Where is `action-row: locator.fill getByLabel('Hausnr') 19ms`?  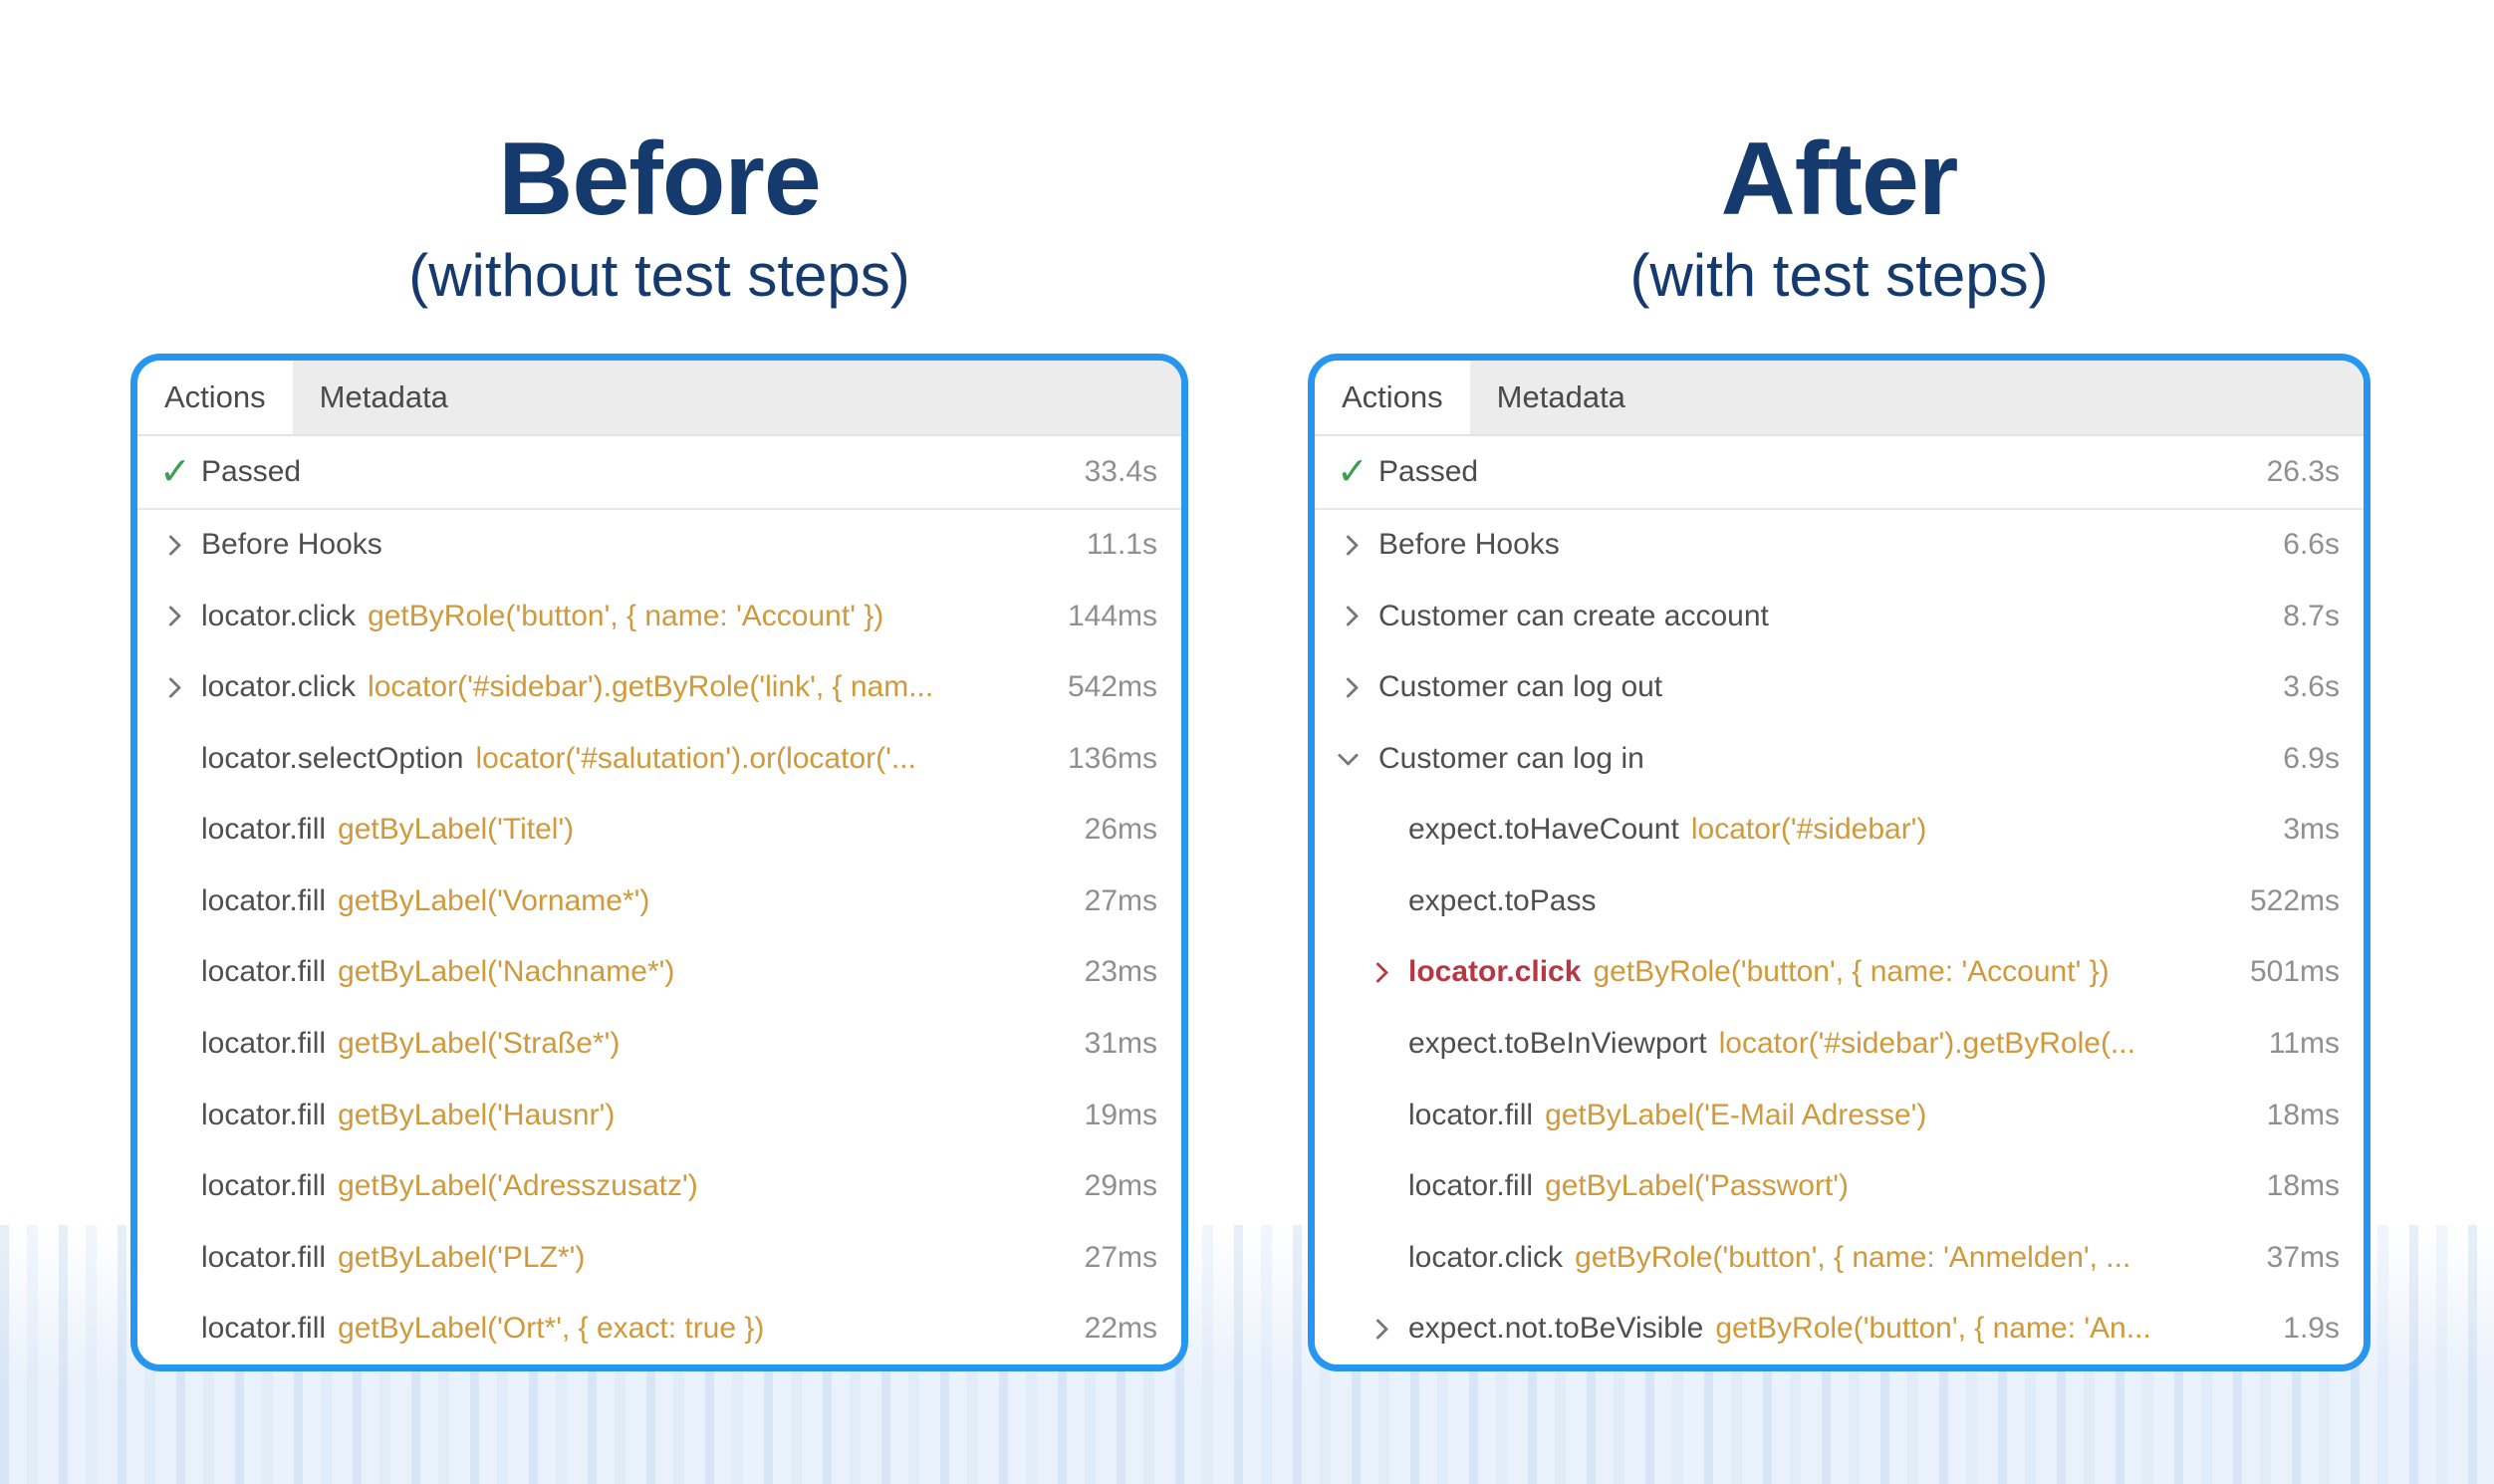
action-row: locator.fill getByLabel('Hausnr') 19ms is located at coordinates (659, 1115).